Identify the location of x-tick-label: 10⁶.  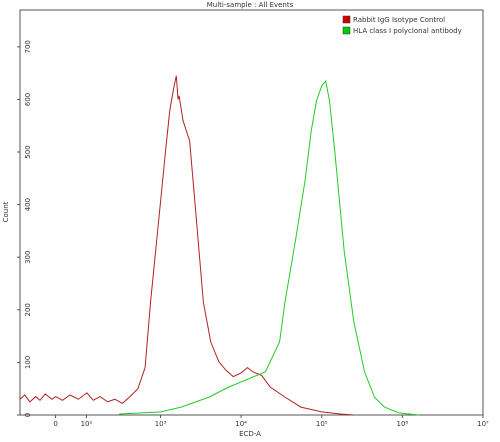
(403, 424).